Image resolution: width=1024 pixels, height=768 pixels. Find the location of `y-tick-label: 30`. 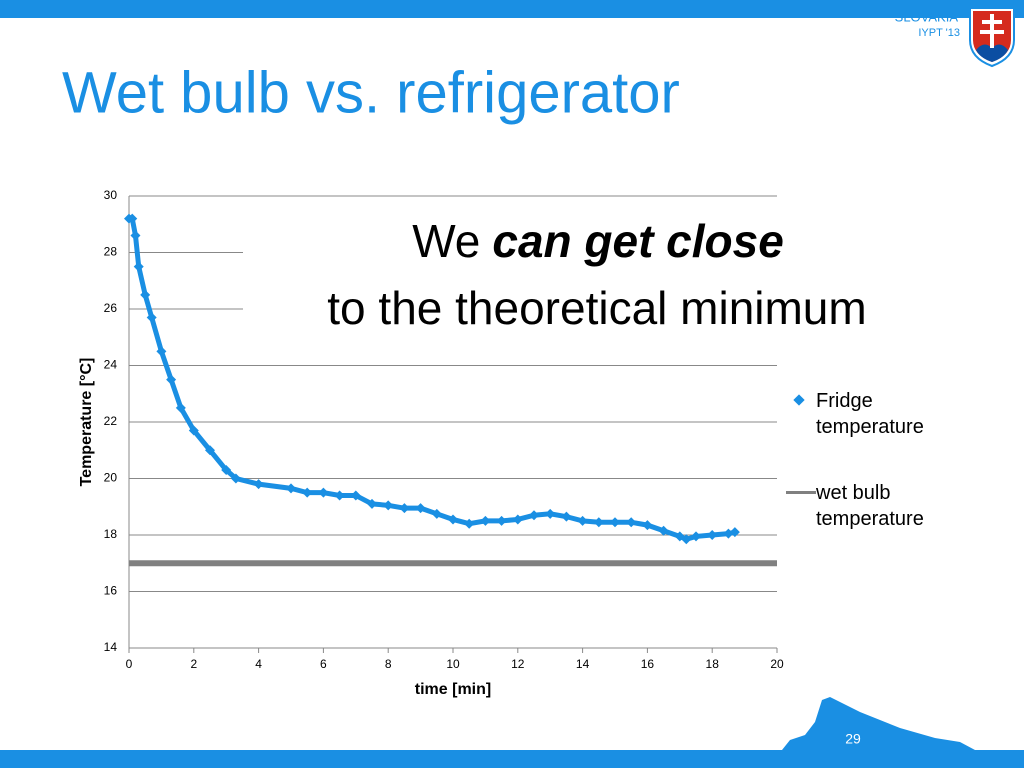

y-tick-label: 30 is located at coordinates (111, 195).